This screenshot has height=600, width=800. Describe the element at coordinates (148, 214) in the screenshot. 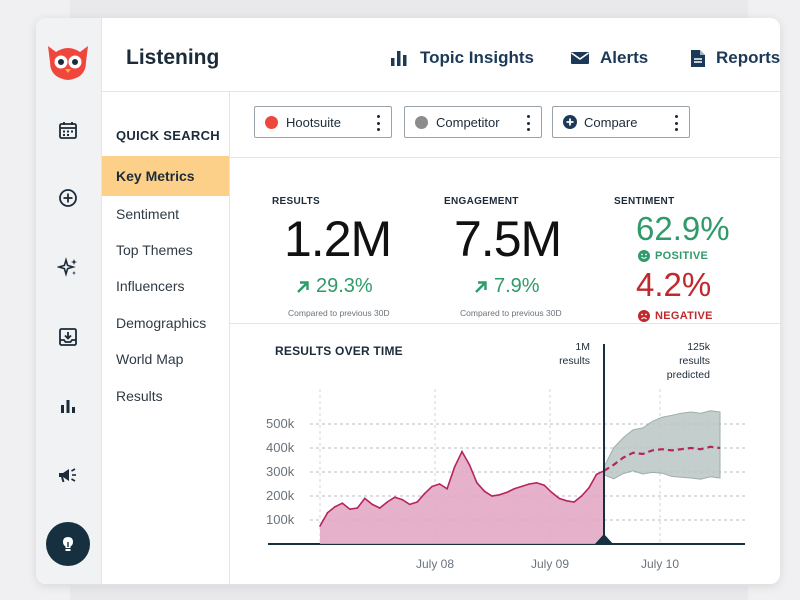

I see `quick-search-sentiment: Sentiment` at that location.